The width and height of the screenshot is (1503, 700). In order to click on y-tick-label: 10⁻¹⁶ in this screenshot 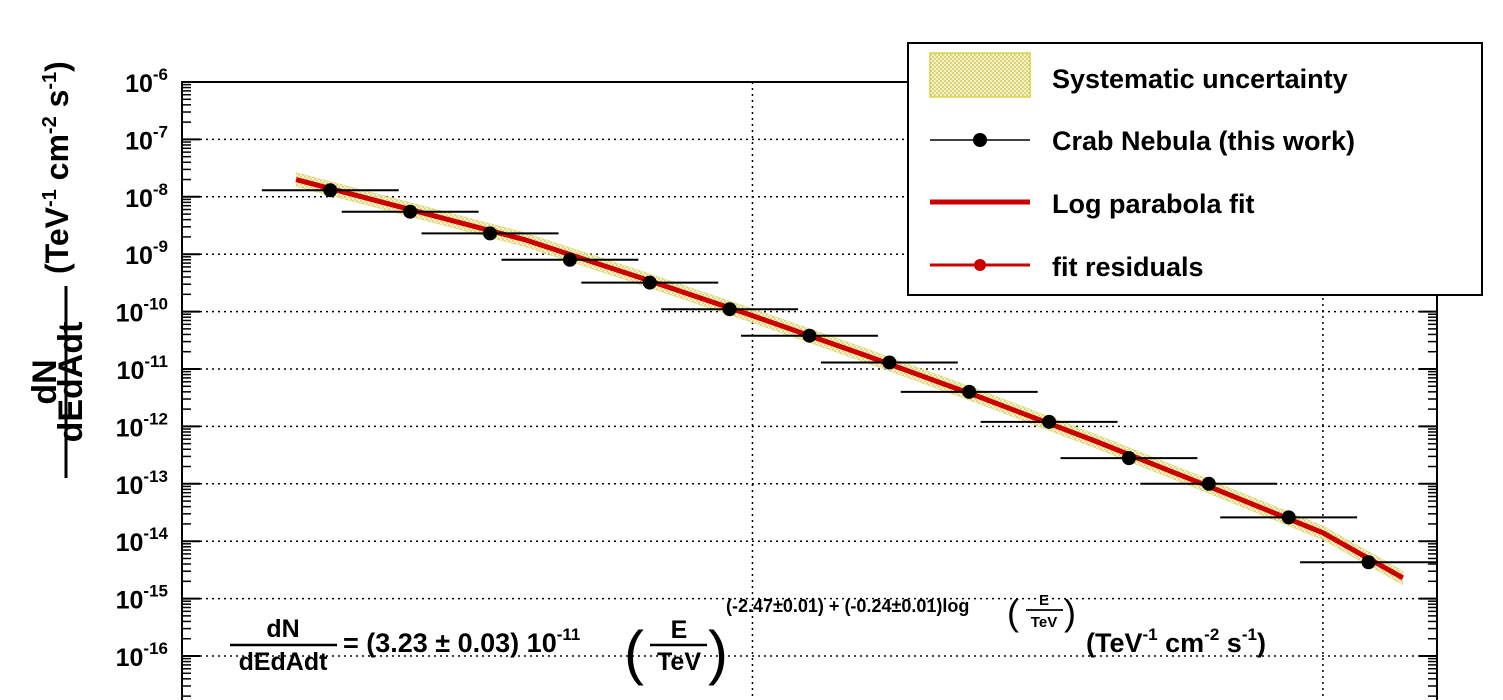, I will do `click(142, 655)`.